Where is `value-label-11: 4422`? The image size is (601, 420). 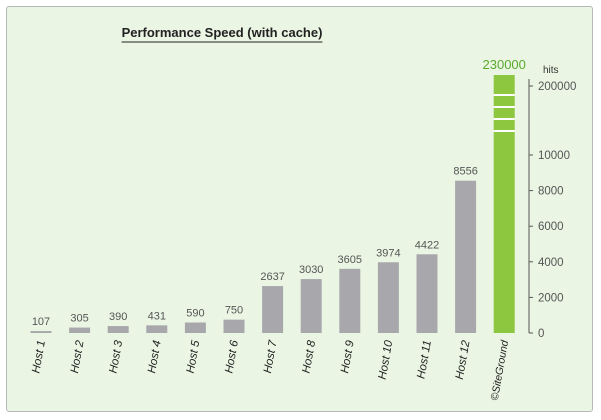
value-label-11: 4422 is located at coordinates (427, 245).